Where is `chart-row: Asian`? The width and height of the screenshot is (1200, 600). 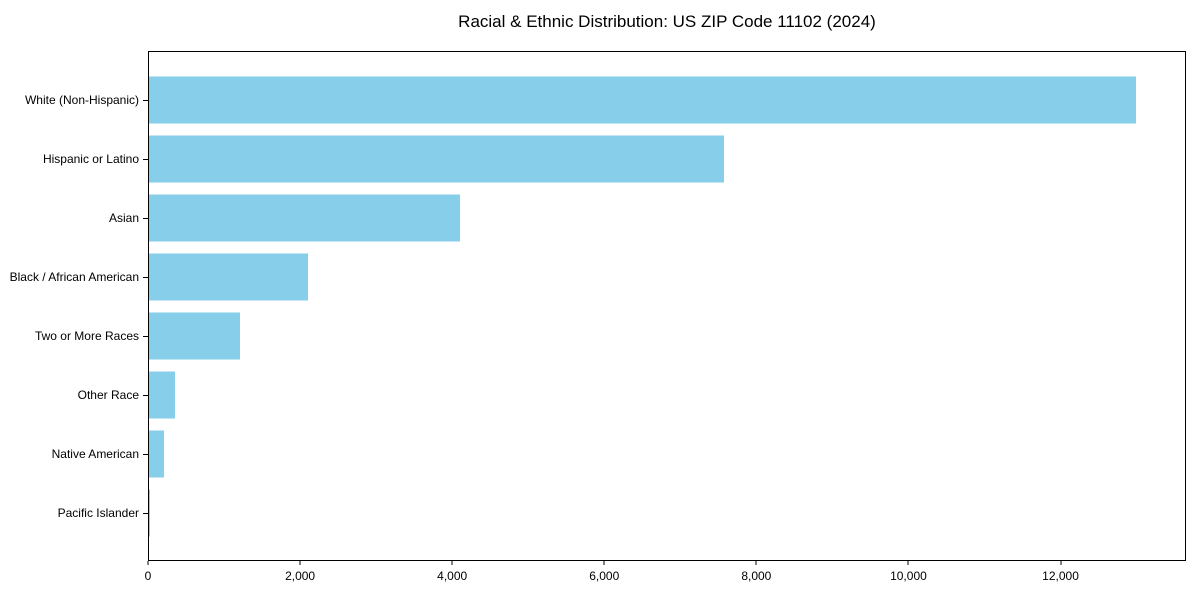
chart-row: Asian is located at coordinates (647, 217).